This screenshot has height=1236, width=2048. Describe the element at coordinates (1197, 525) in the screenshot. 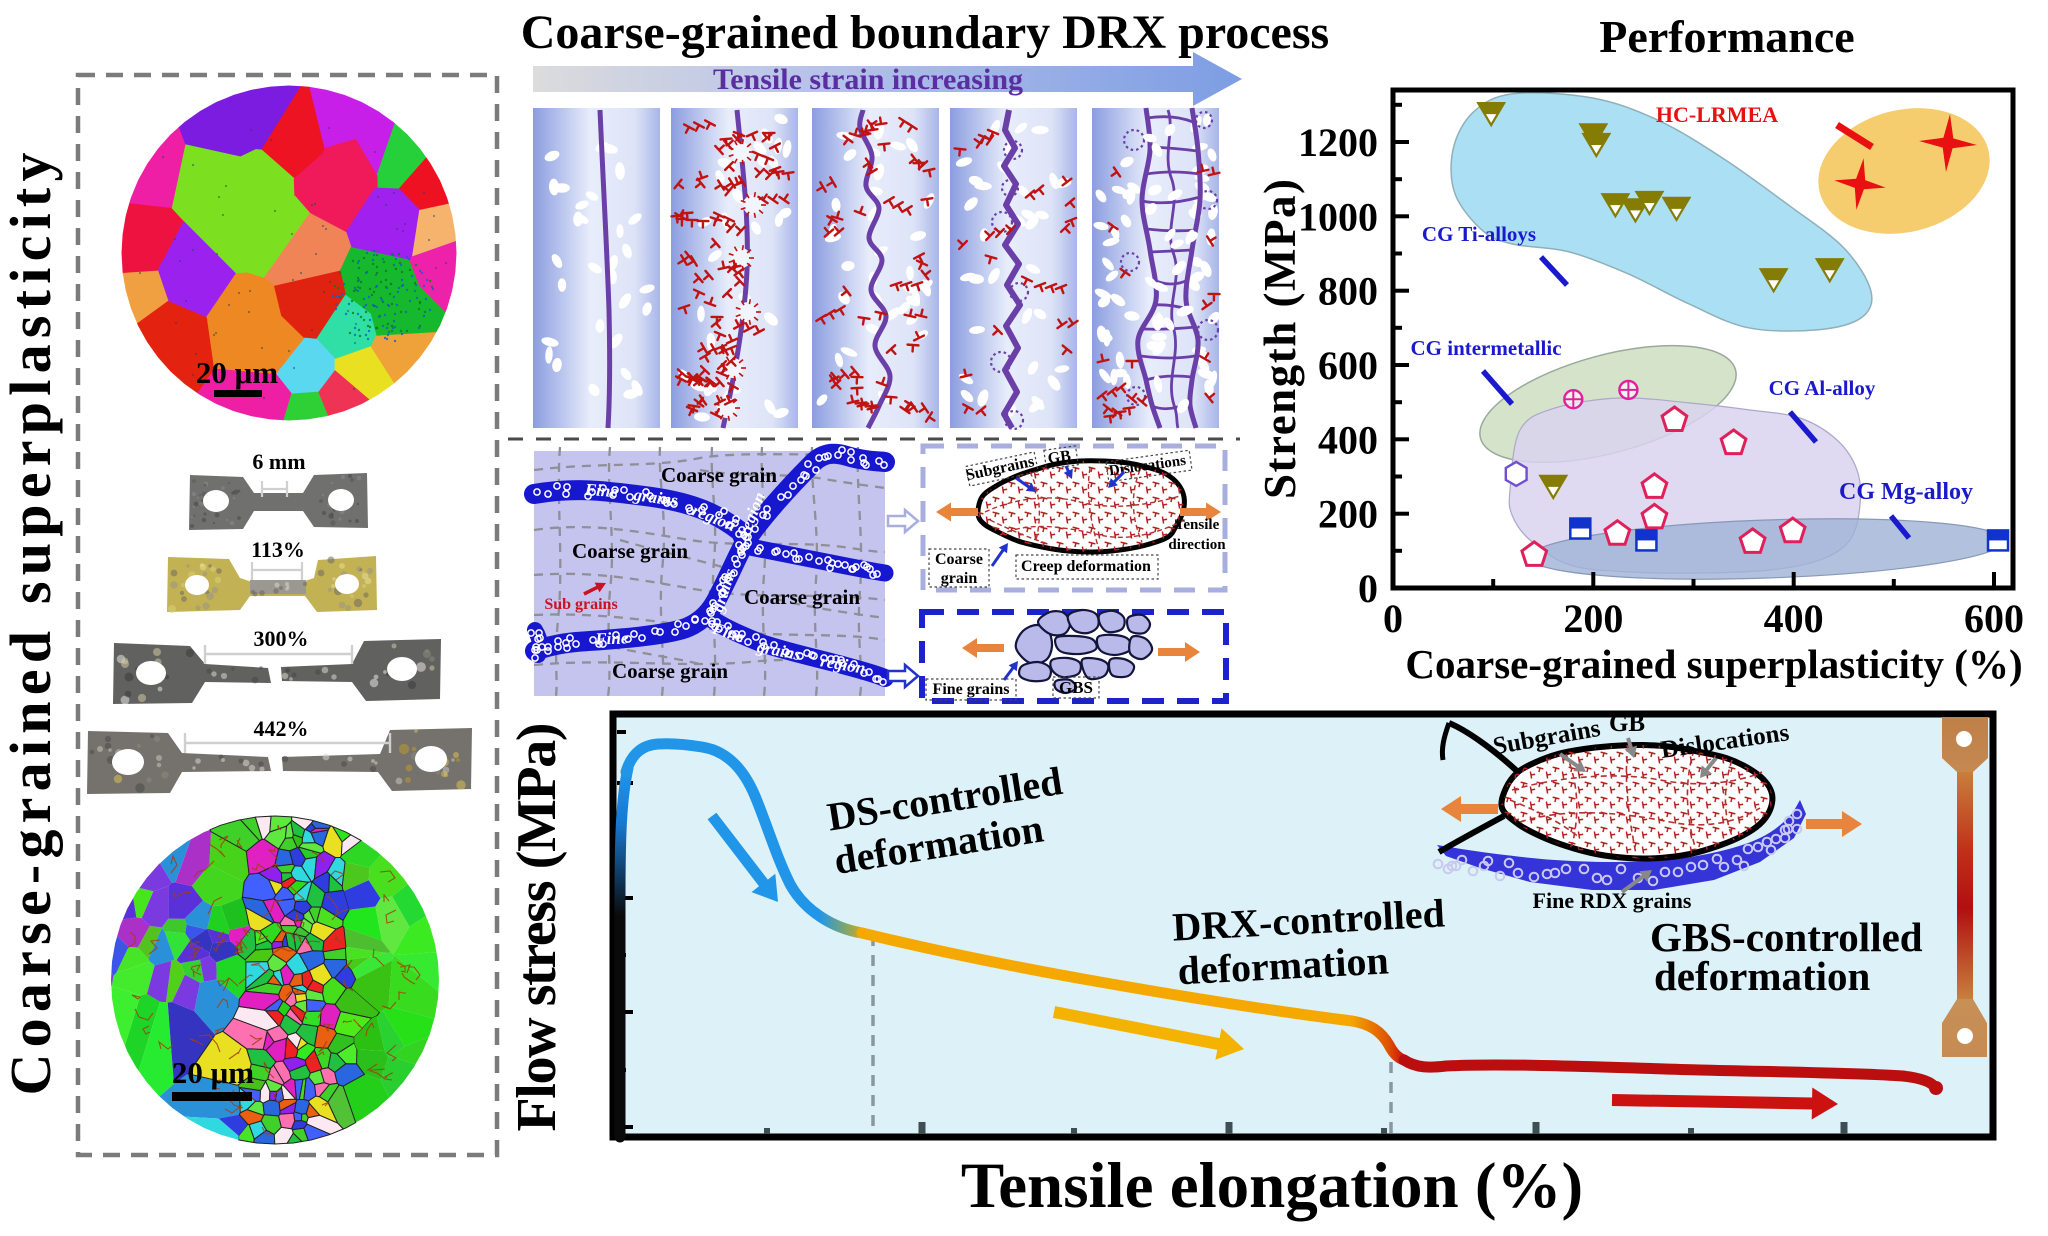

I see `svg-text: Tensile` at that location.